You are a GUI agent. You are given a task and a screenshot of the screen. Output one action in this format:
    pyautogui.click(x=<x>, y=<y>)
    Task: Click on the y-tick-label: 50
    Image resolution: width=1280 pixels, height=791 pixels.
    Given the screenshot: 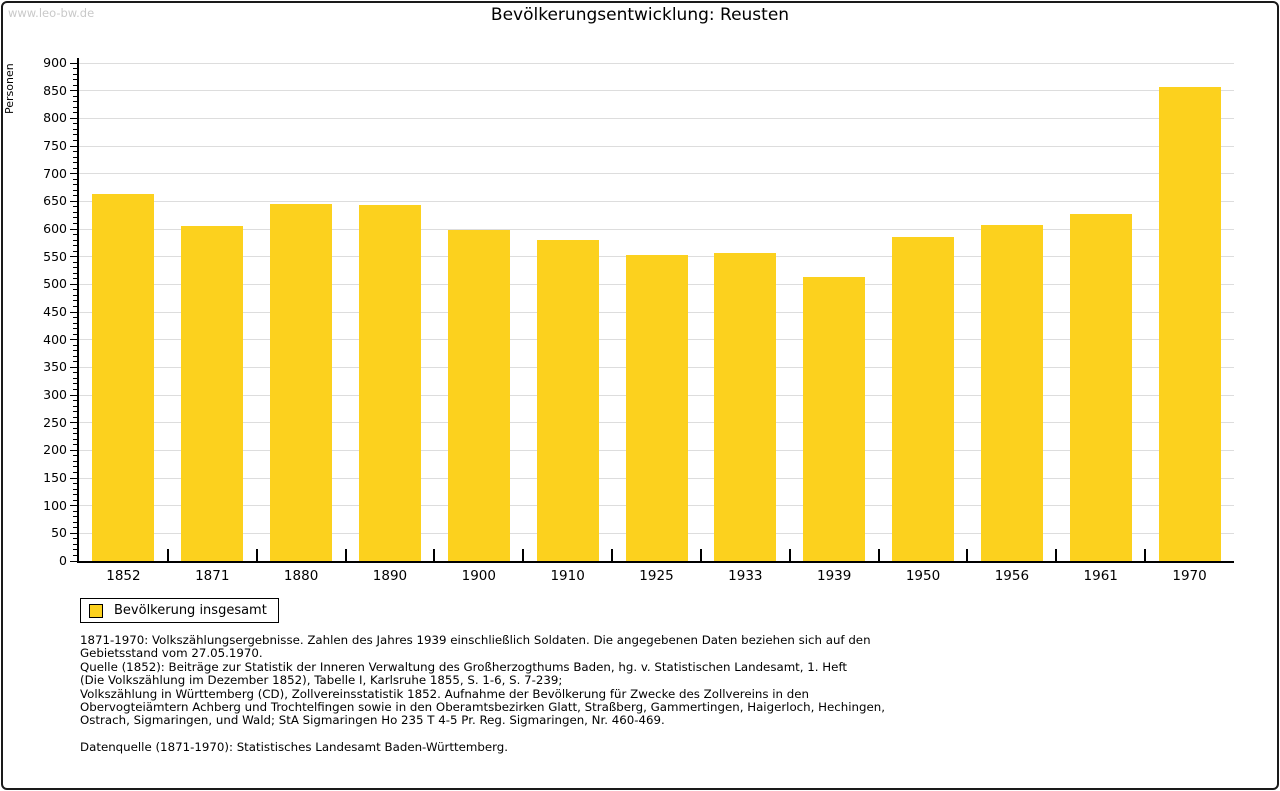 What is the action you would take?
    pyautogui.click(x=59, y=533)
    